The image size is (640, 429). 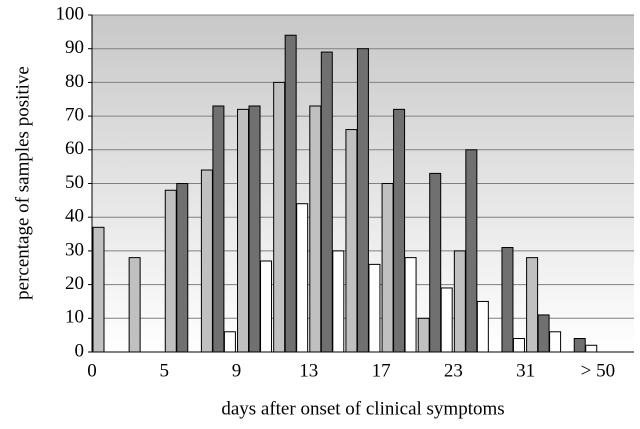 What do you see at coordinates (74, 249) in the screenshot?
I see `y-tick-label: 30` at bounding box center [74, 249].